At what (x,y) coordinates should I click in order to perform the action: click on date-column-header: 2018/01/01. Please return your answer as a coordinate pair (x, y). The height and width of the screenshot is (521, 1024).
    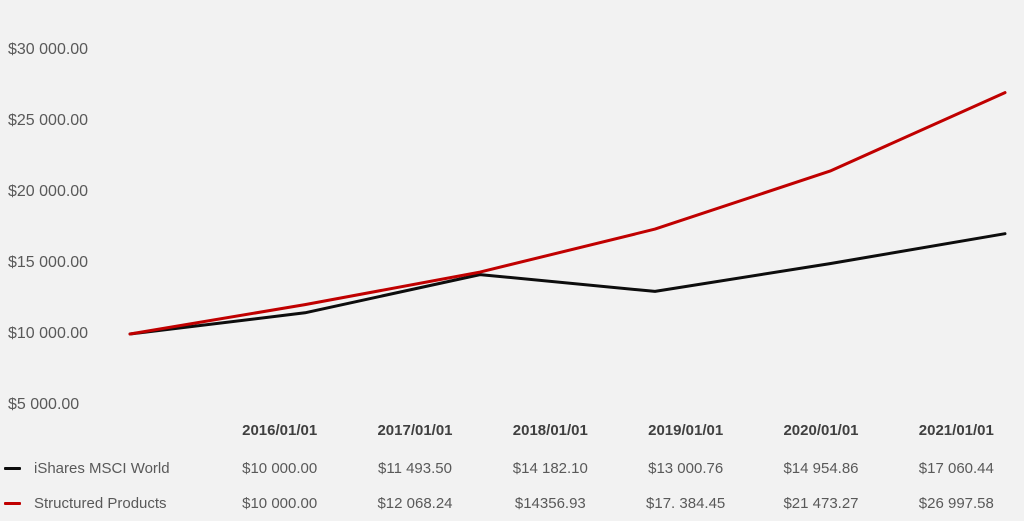
    Looking at the image, I should click on (550, 430).